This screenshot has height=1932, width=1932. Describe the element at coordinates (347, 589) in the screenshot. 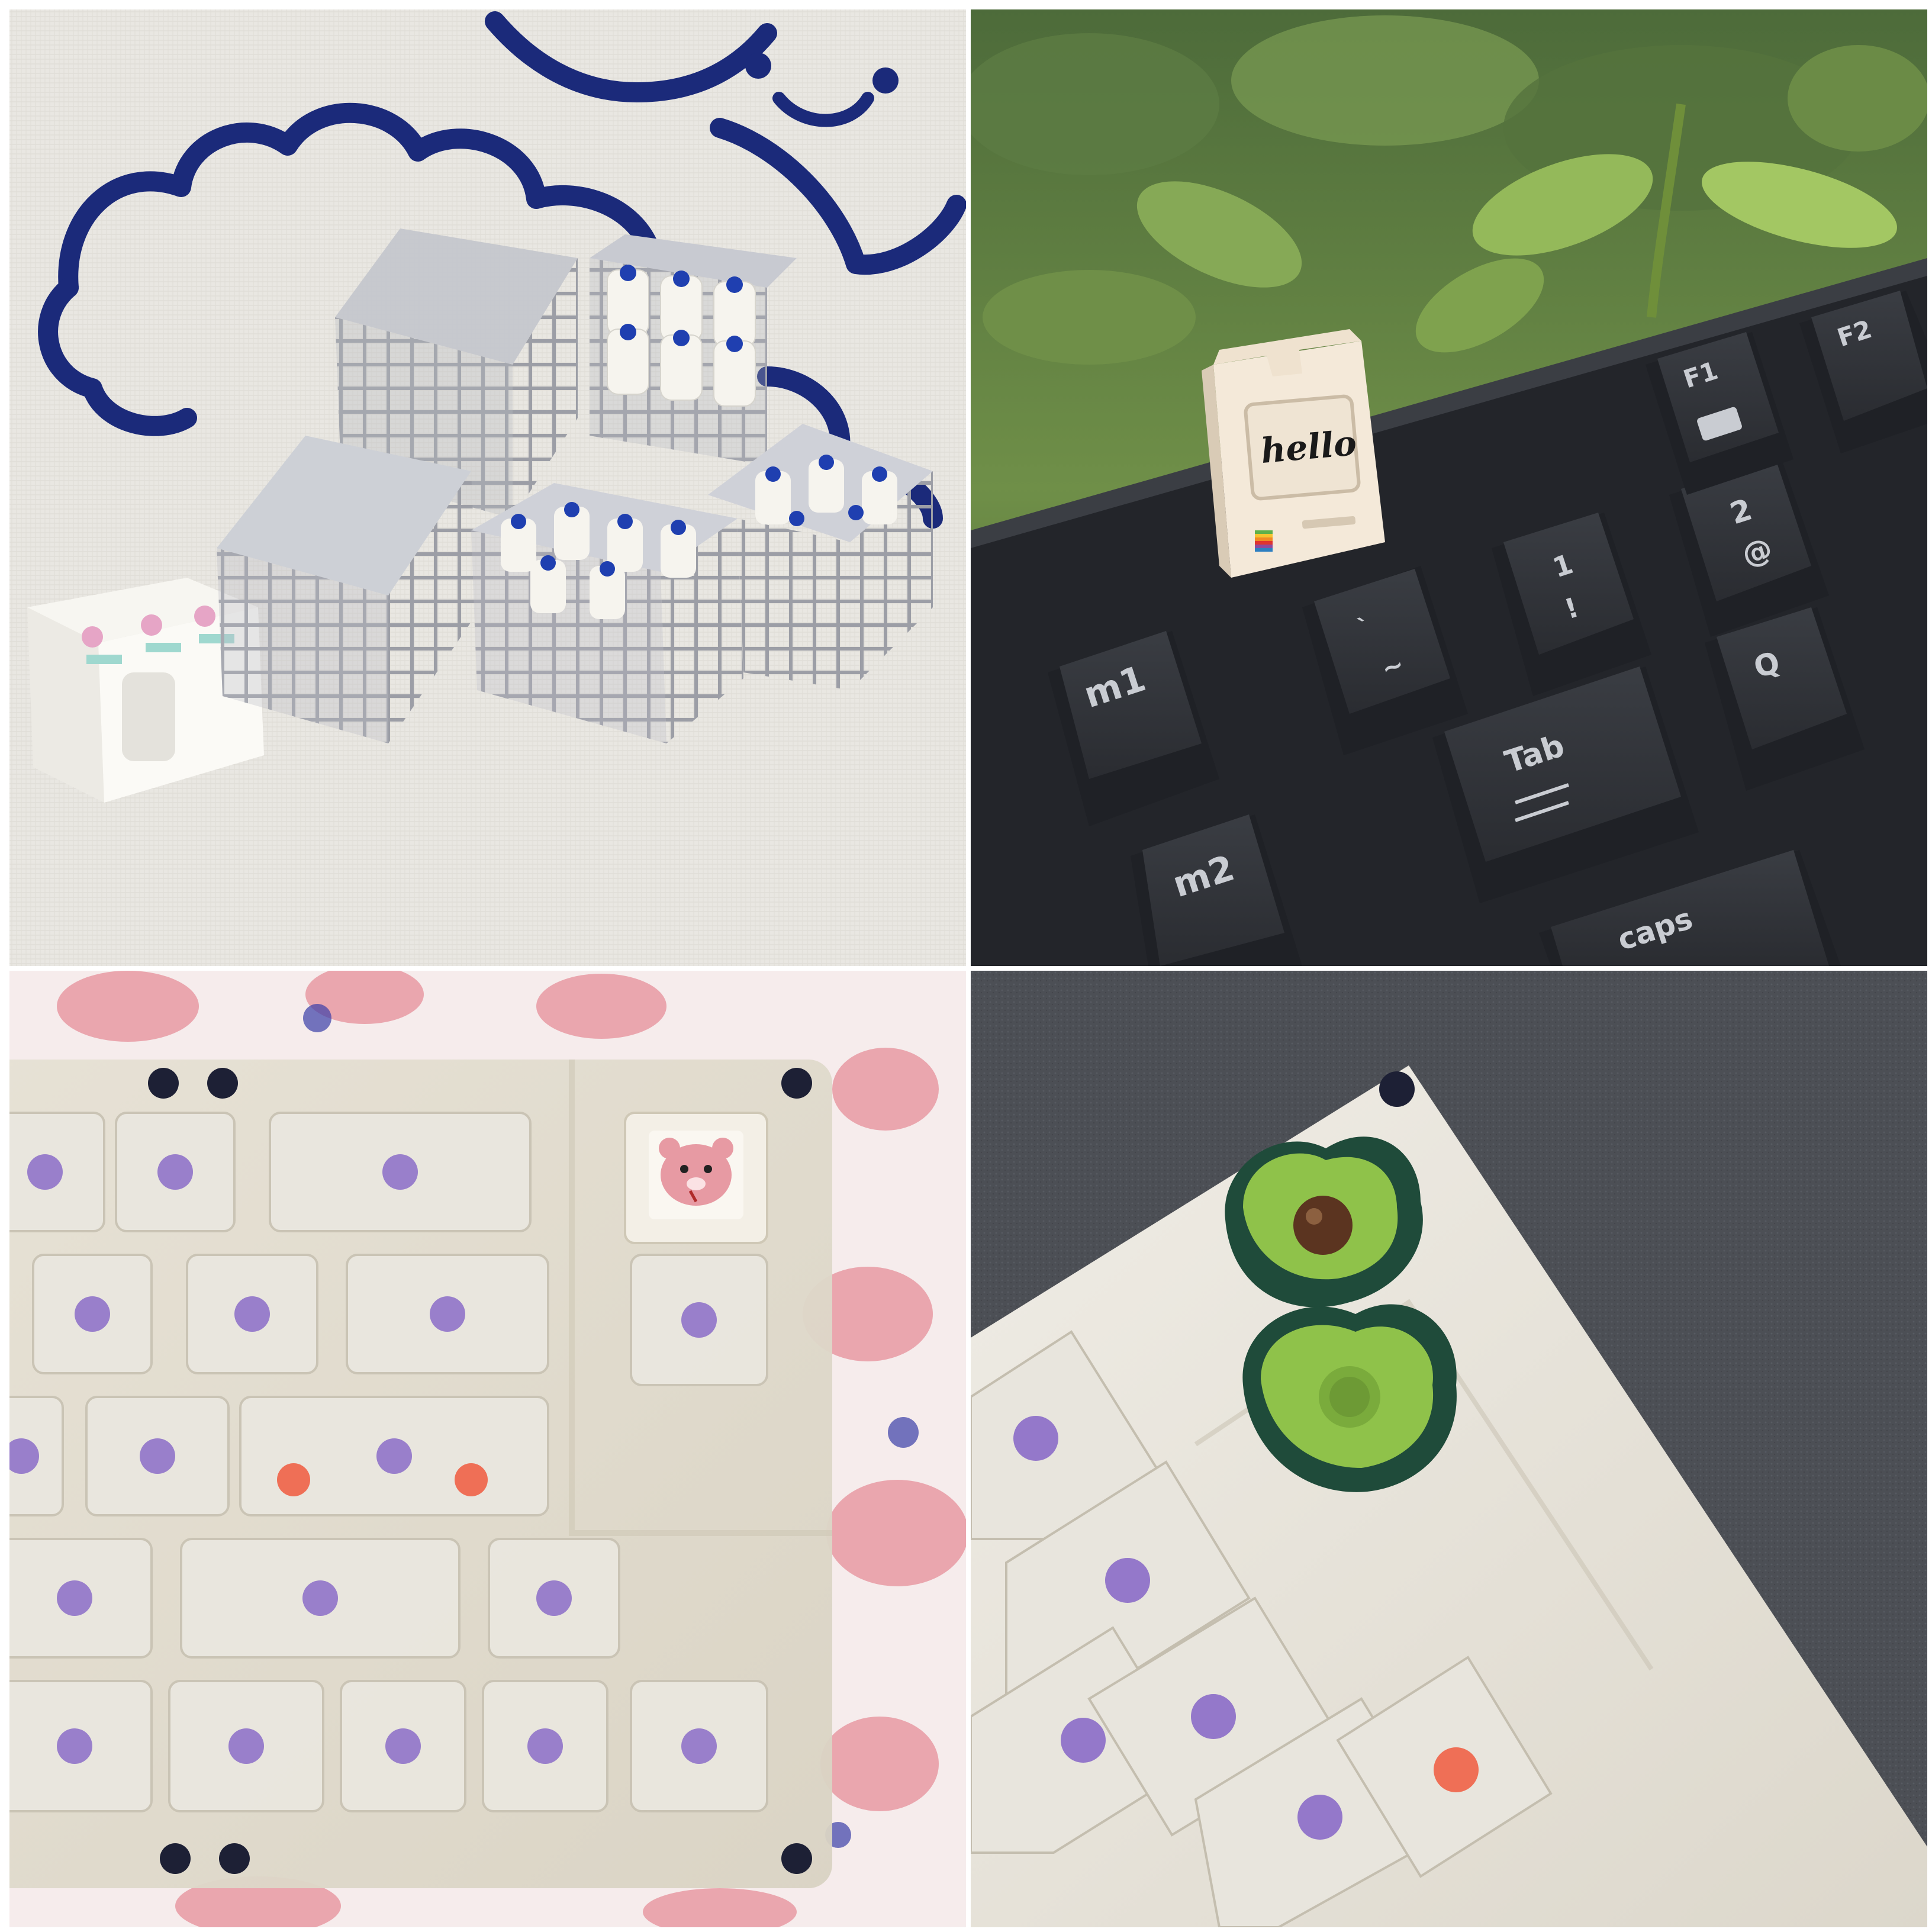

I see `crate-empty-front` at that location.